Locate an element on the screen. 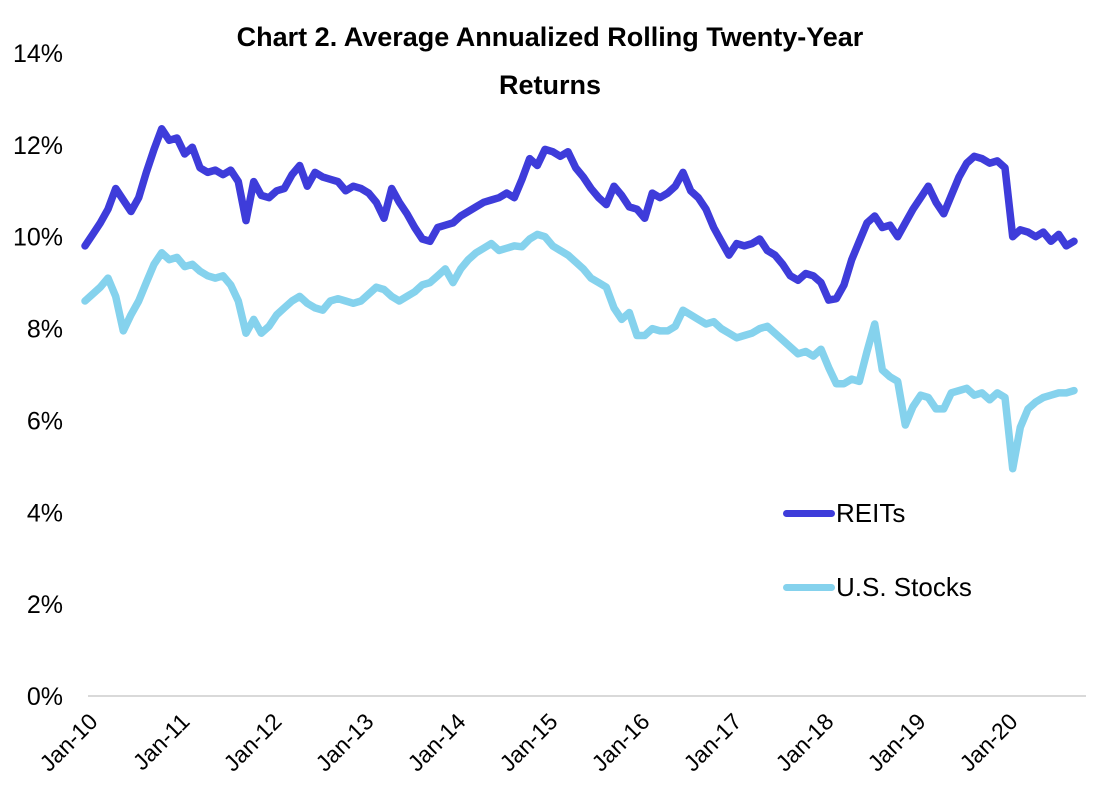  x-axis-tick-label: Jan-12 is located at coordinates (252, 742).